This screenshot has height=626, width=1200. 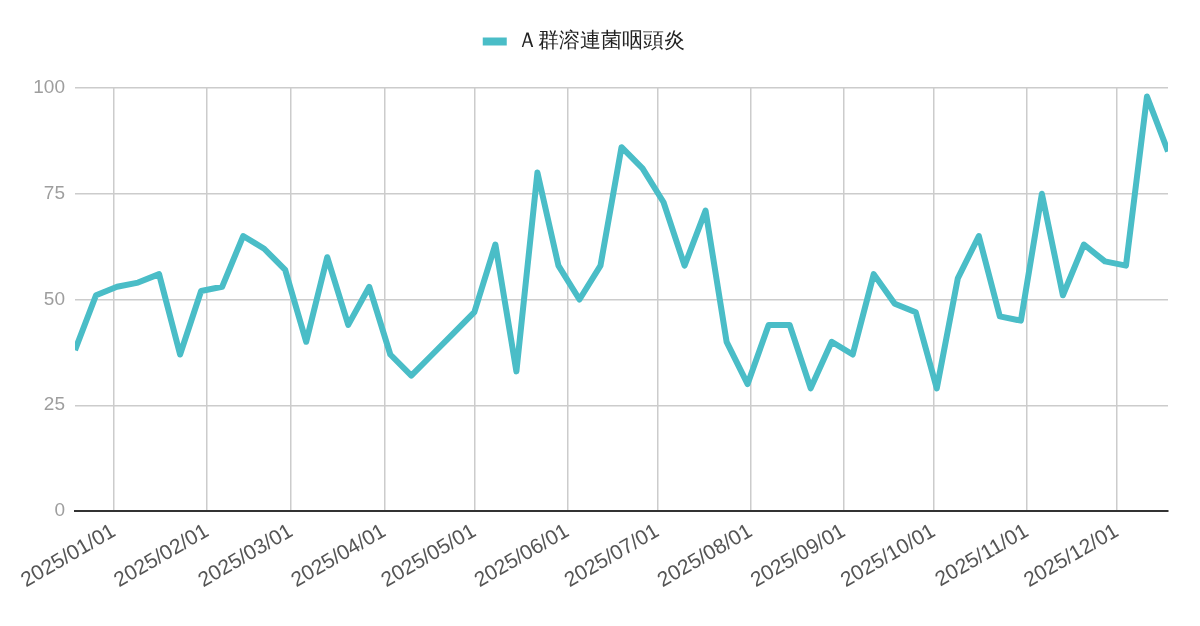 What do you see at coordinates (49, 87) in the screenshot?
I see `y-tick-label: 100` at bounding box center [49, 87].